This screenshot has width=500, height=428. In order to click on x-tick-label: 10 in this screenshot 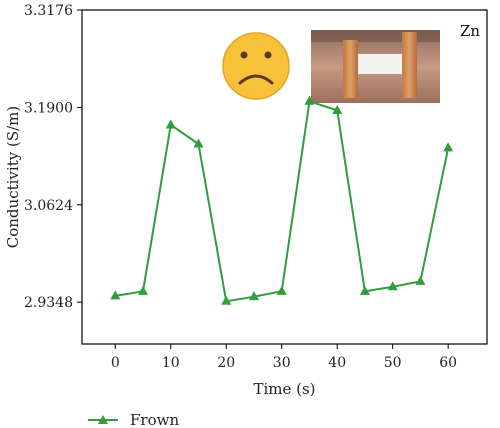, I will do `click(171, 363)`.